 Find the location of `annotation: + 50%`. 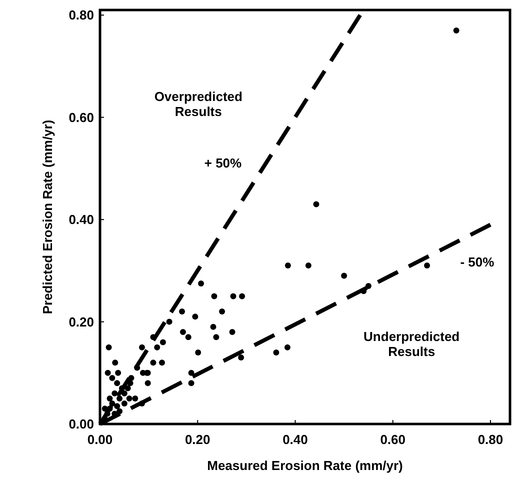

annotation: + 50% is located at coordinates (223, 162).